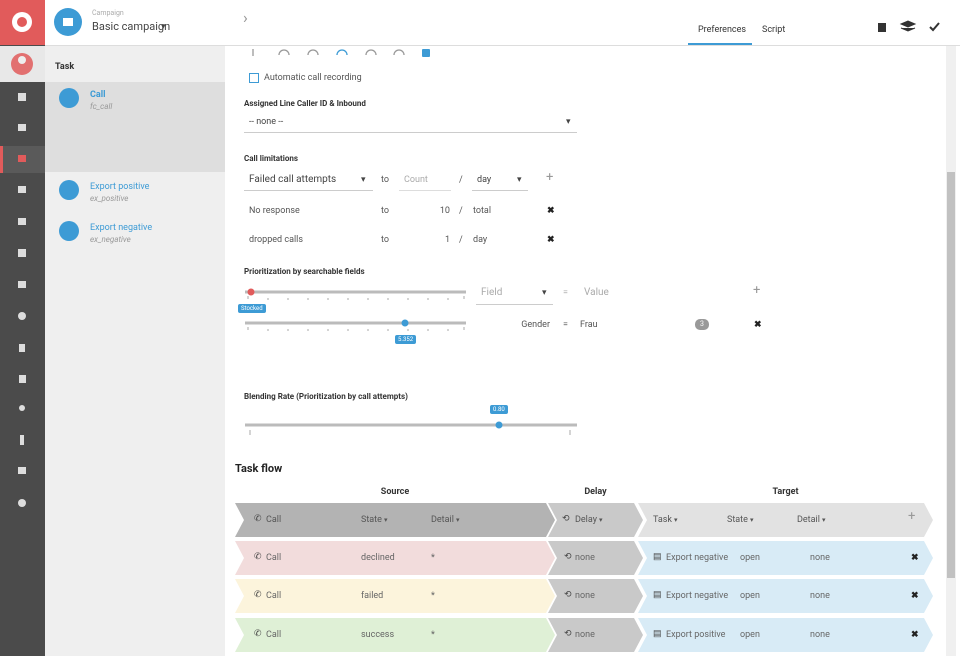 The image size is (960, 656). Describe the element at coordinates (774, 30) in the screenshot. I see `tab: Script` at that location.